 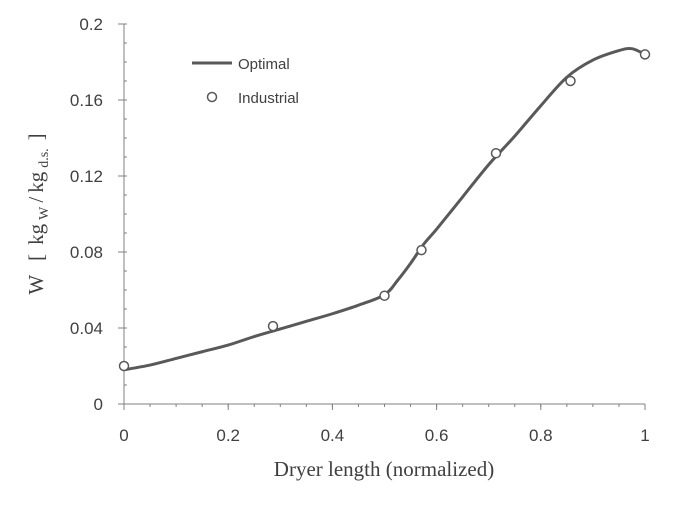 What do you see at coordinates (98, 214) in the screenshot?
I see `y-ticks: 0 0.04 0.08 0.12 0.16 0.2` at bounding box center [98, 214].